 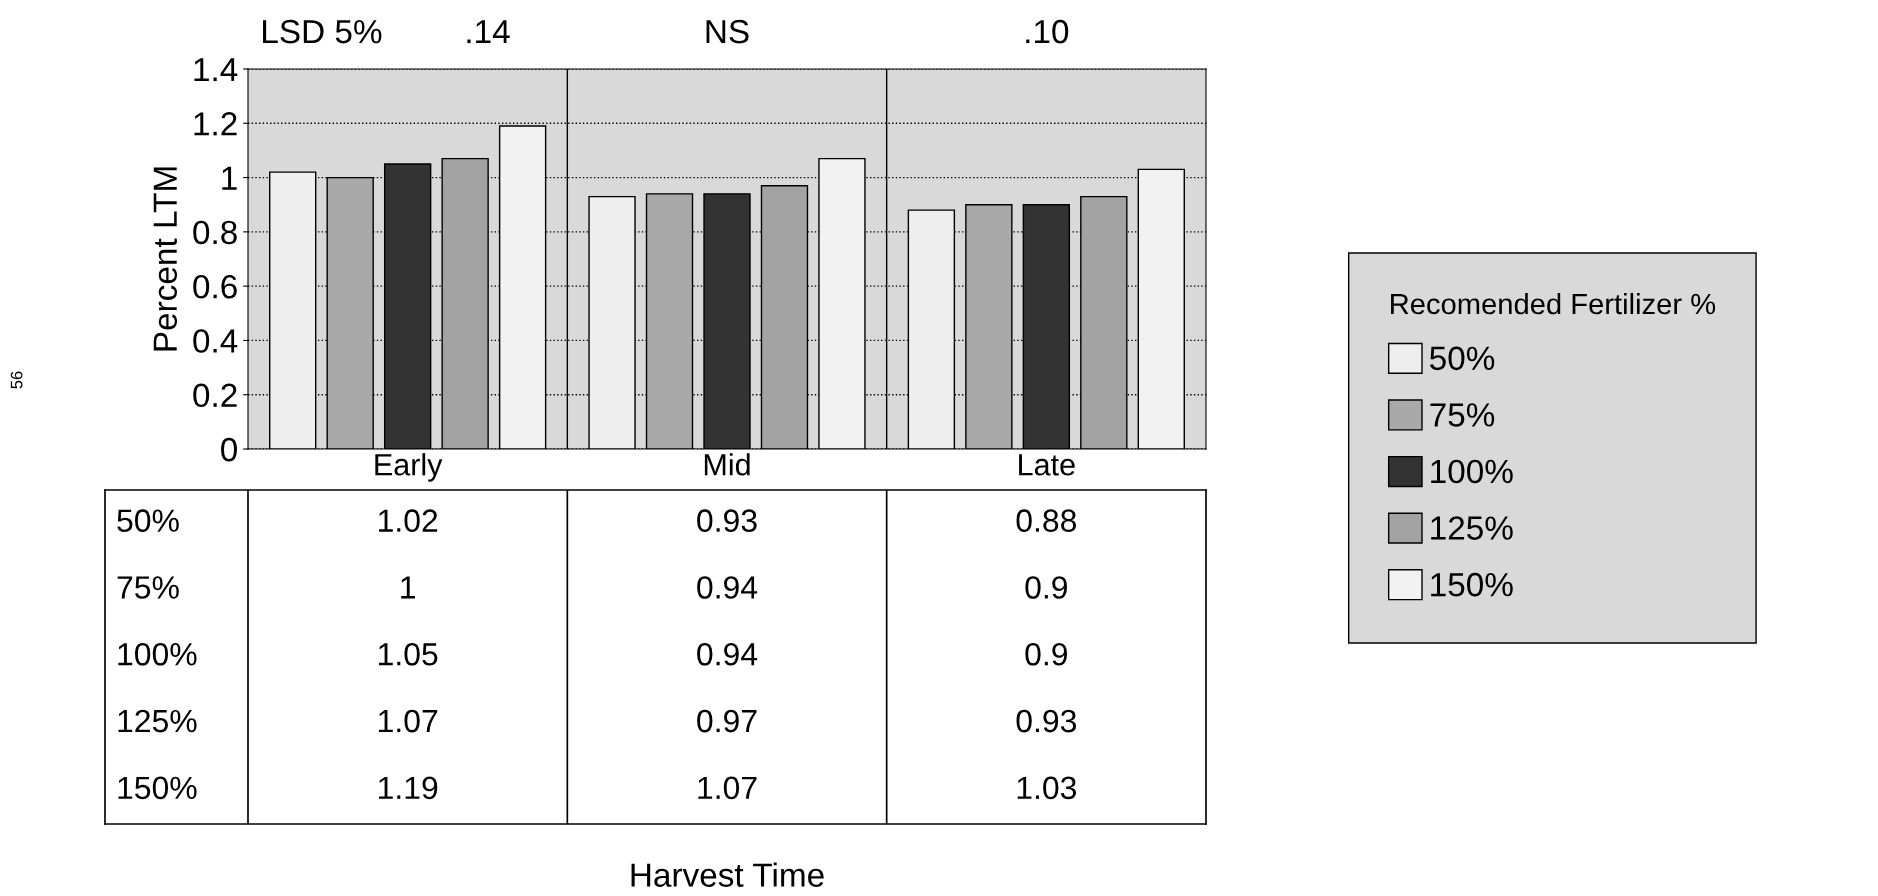 I want to click on legend-label: 50%, so click(x=1462, y=358).